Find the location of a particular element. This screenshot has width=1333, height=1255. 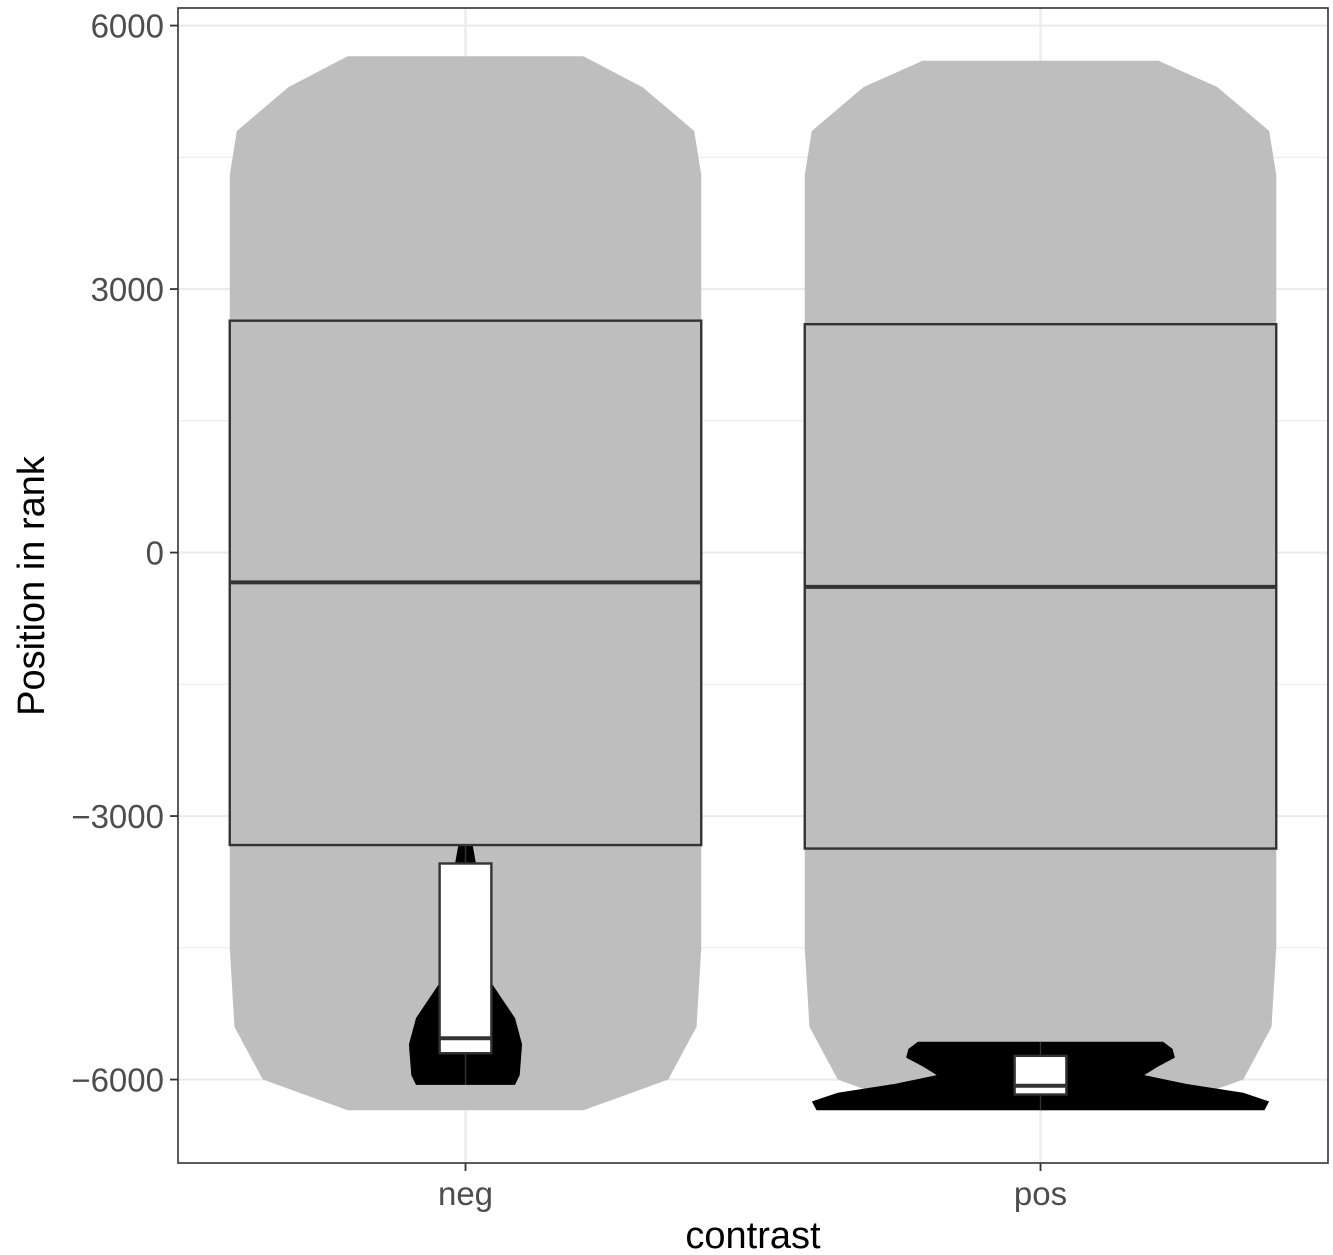

selected-genes-neg-box is located at coordinates (465, 958).